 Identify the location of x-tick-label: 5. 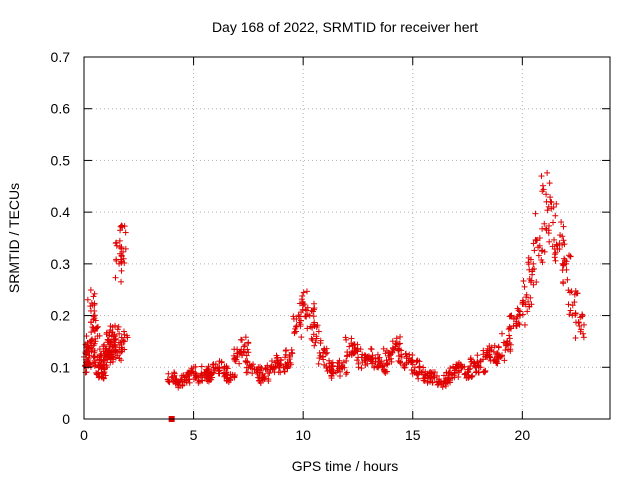
(194, 435).